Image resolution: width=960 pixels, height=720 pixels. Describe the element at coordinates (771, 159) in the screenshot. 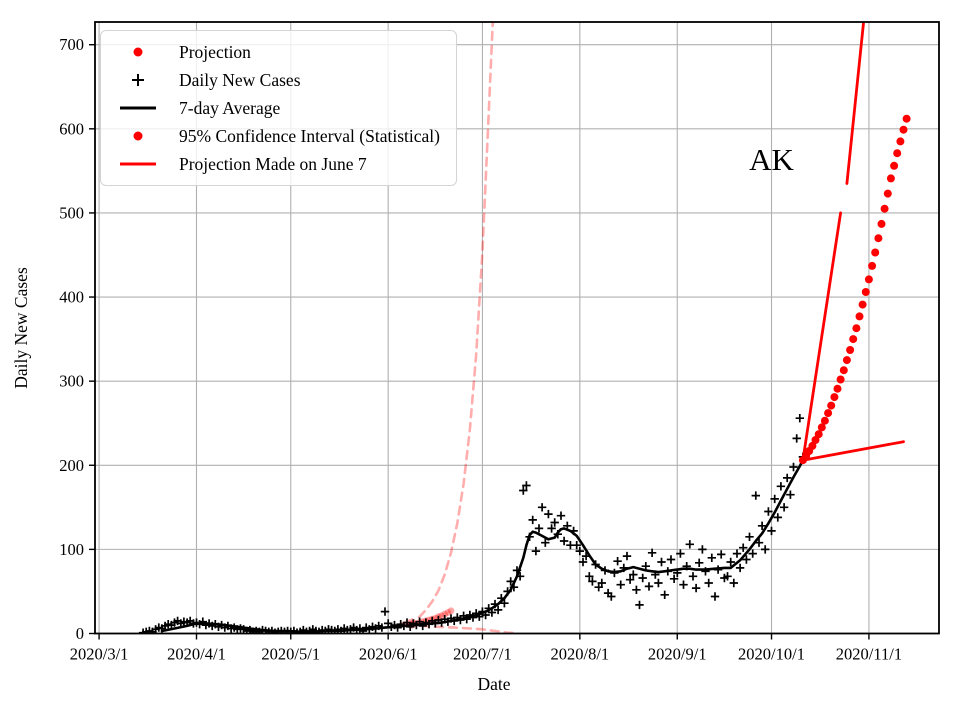

I see `state-annotation: AK` at that location.